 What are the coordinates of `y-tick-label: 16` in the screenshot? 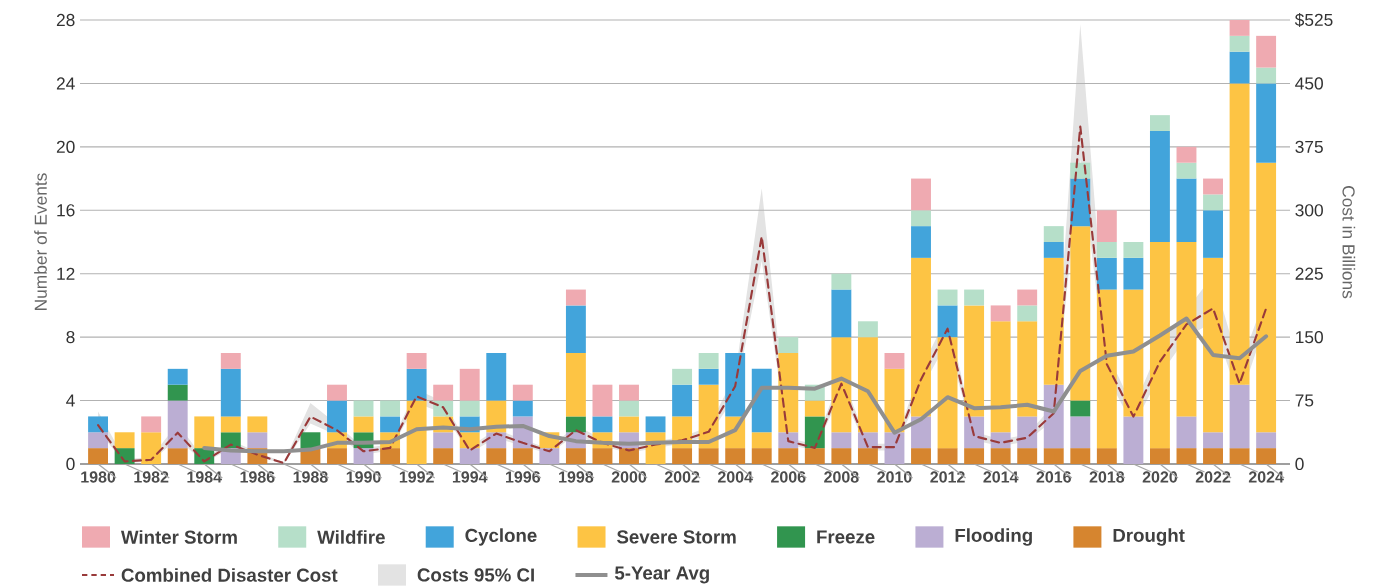 It's located at (66, 210).